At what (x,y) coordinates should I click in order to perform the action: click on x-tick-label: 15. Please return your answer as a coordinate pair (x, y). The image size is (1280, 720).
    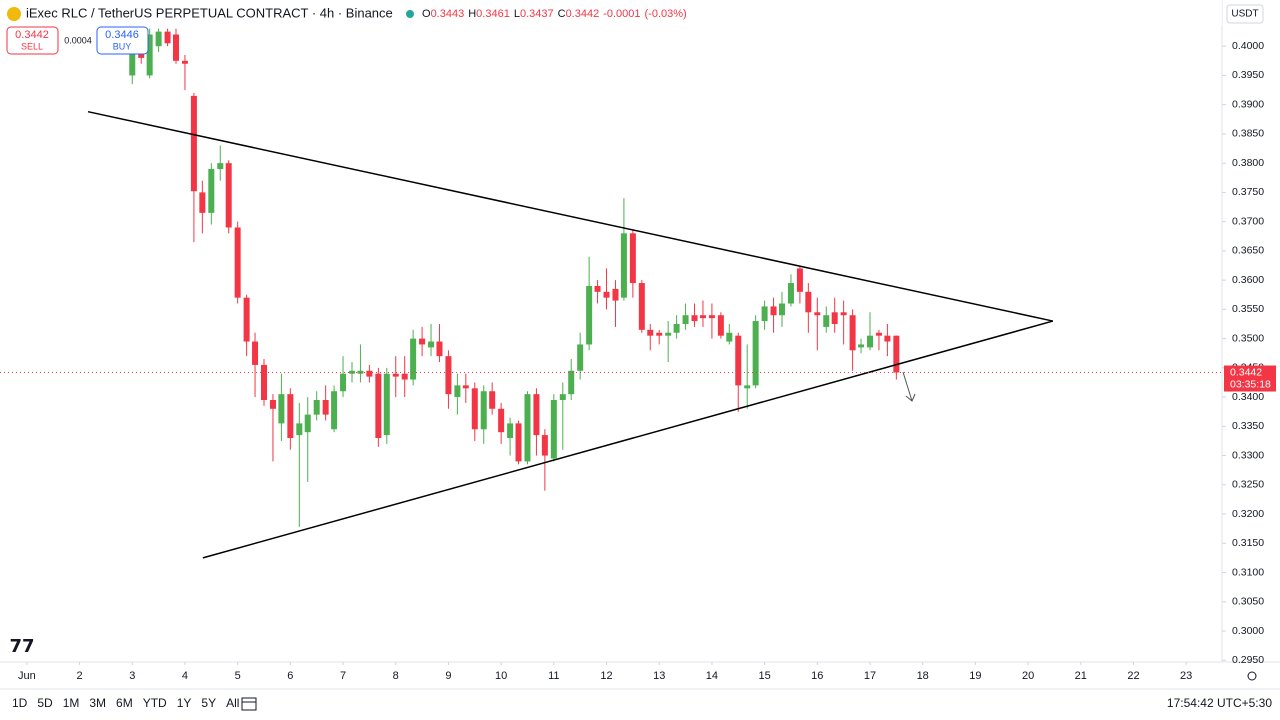
    Looking at the image, I should click on (764, 676).